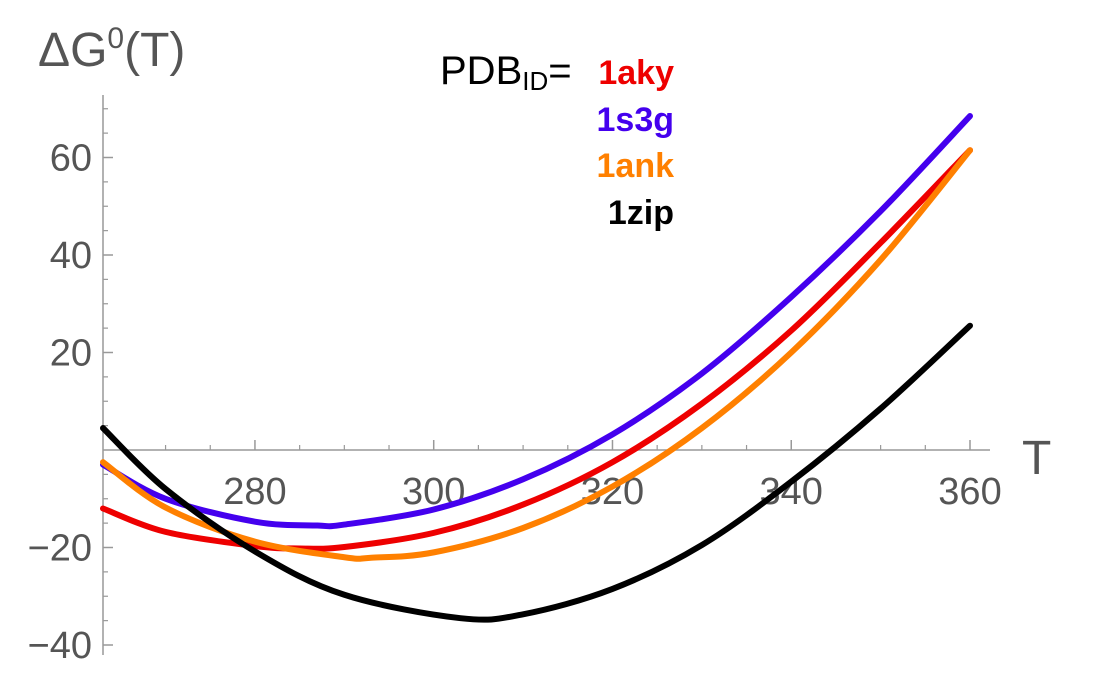  Describe the element at coordinates (115, 38) in the screenshot. I see `y-axis-title-sup: 0` at that location.